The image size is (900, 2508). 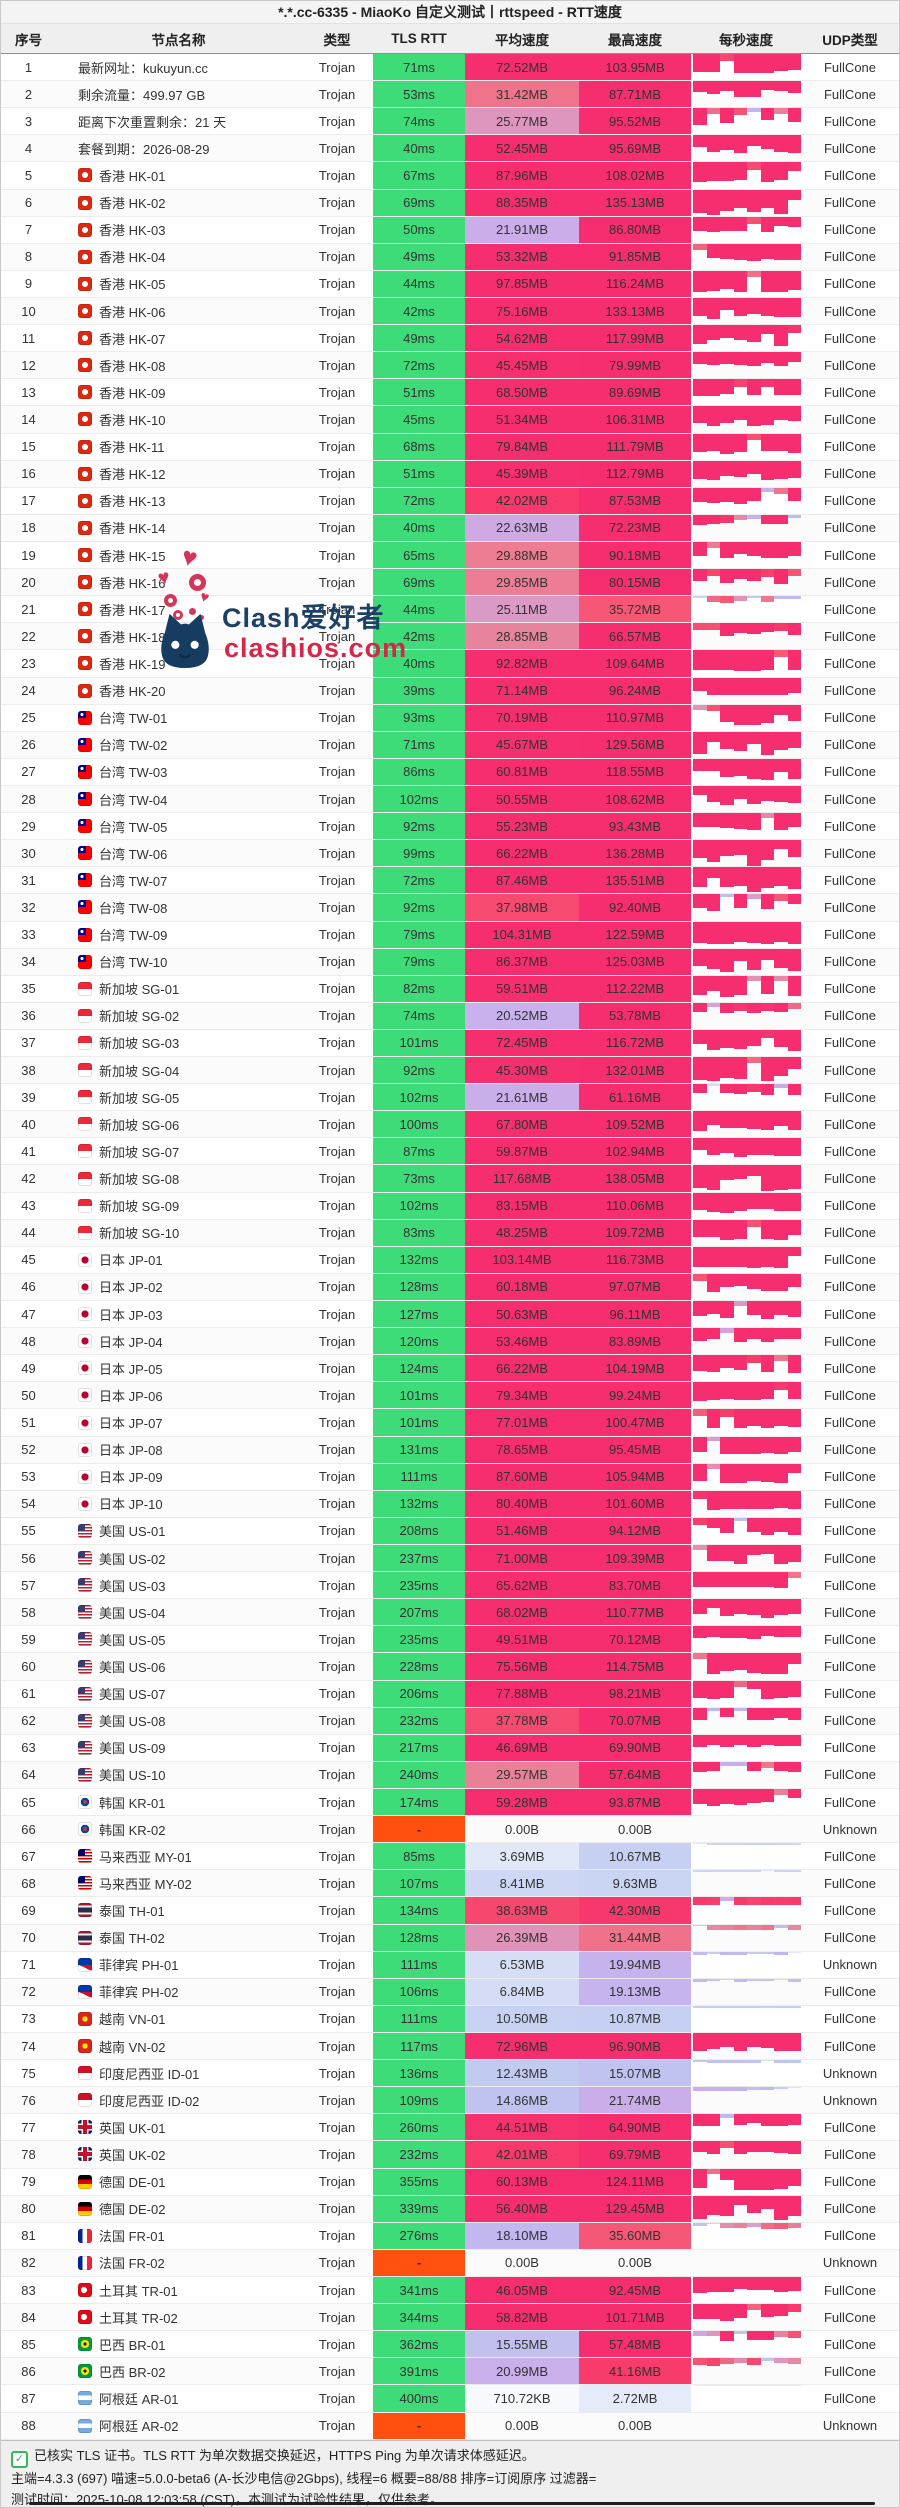 What do you see at coordinates (635, 67) in the screenshot?
I see `max-speed-cell: 103.95MB` at bounding box center [635, 67].